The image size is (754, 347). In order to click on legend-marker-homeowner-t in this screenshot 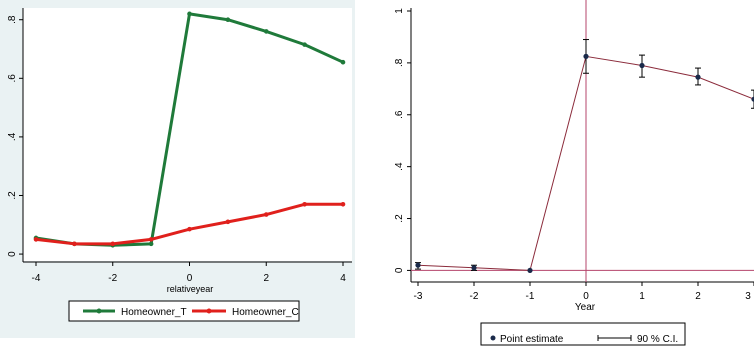, I will do `click(99, 311)`.